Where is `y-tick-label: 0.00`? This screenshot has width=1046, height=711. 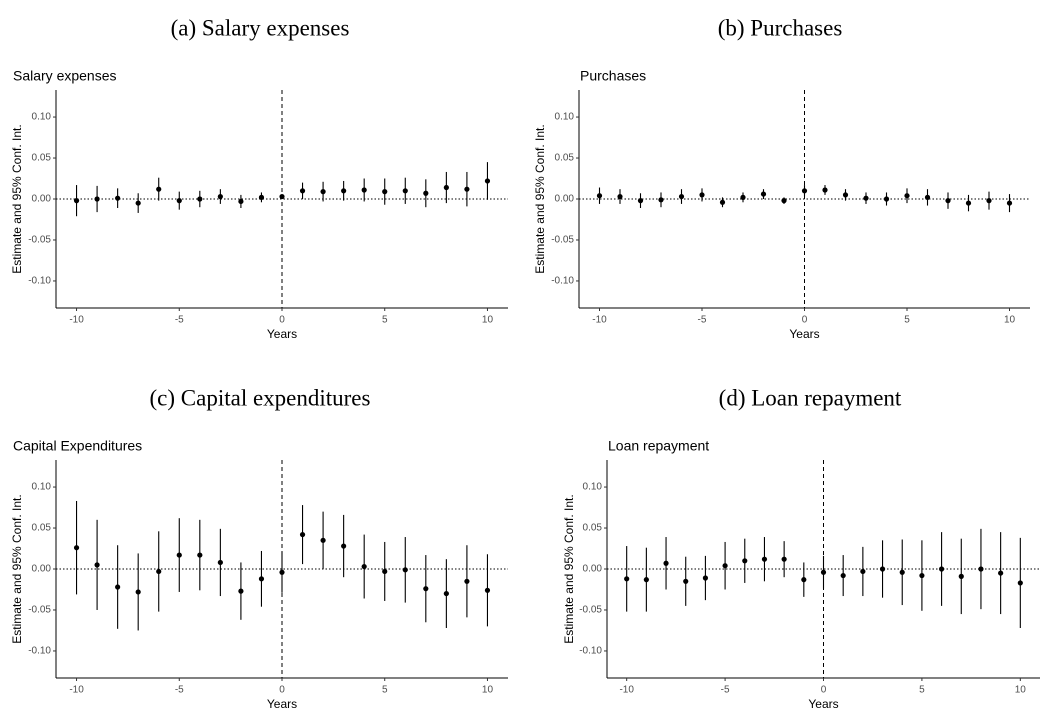
y-tick-label: 0.00 is located at coordinates (42, 199).